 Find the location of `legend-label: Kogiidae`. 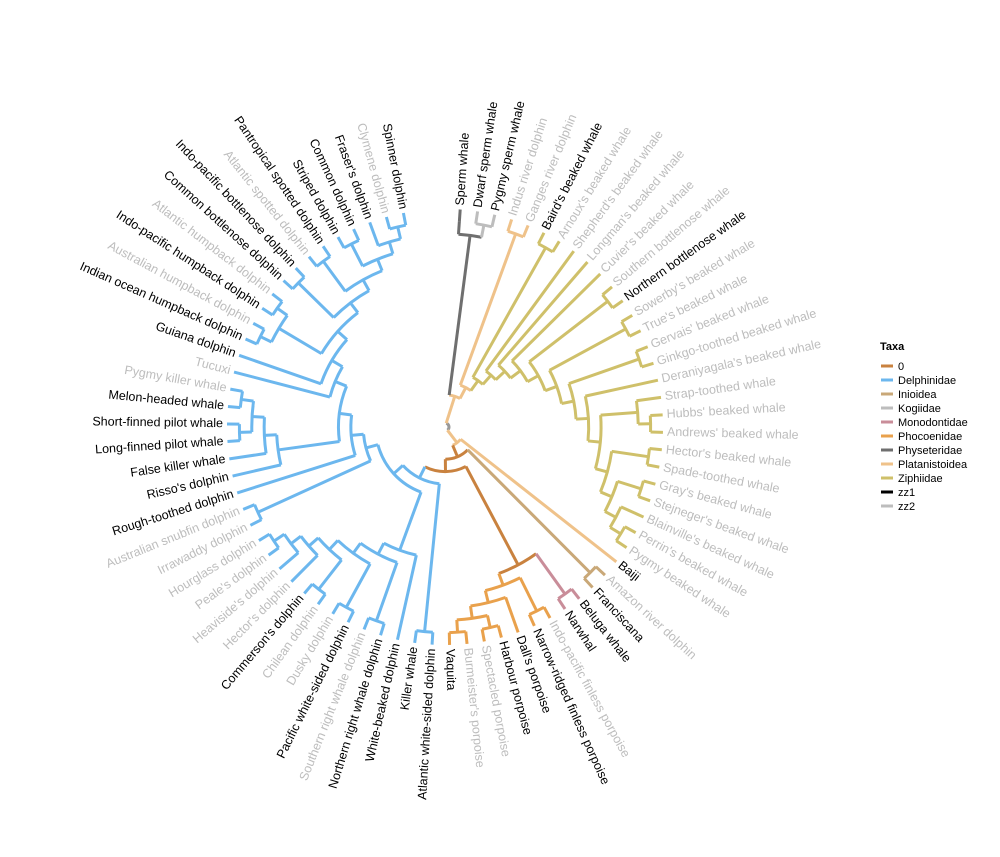

legend-label: Kogiidae is located at coordinates (919, 409).